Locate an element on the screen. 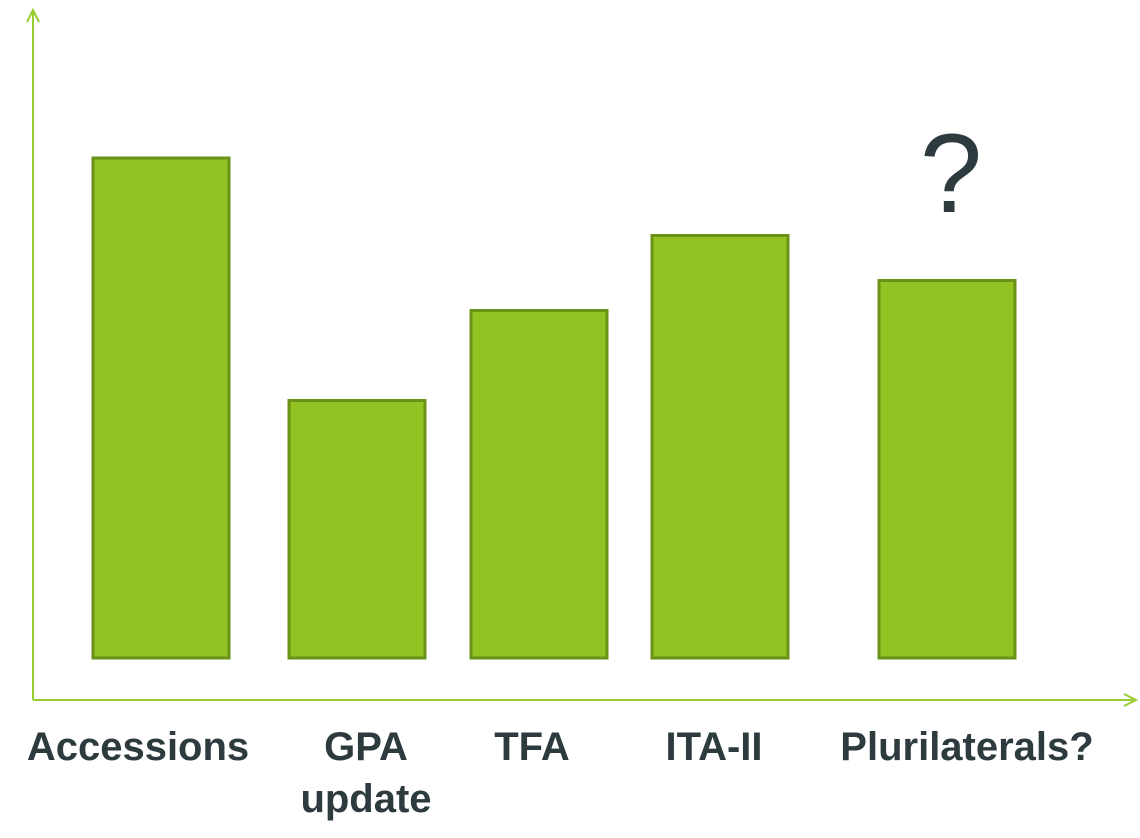  category-label-0: Accessions is located at coordinates (138, 747).